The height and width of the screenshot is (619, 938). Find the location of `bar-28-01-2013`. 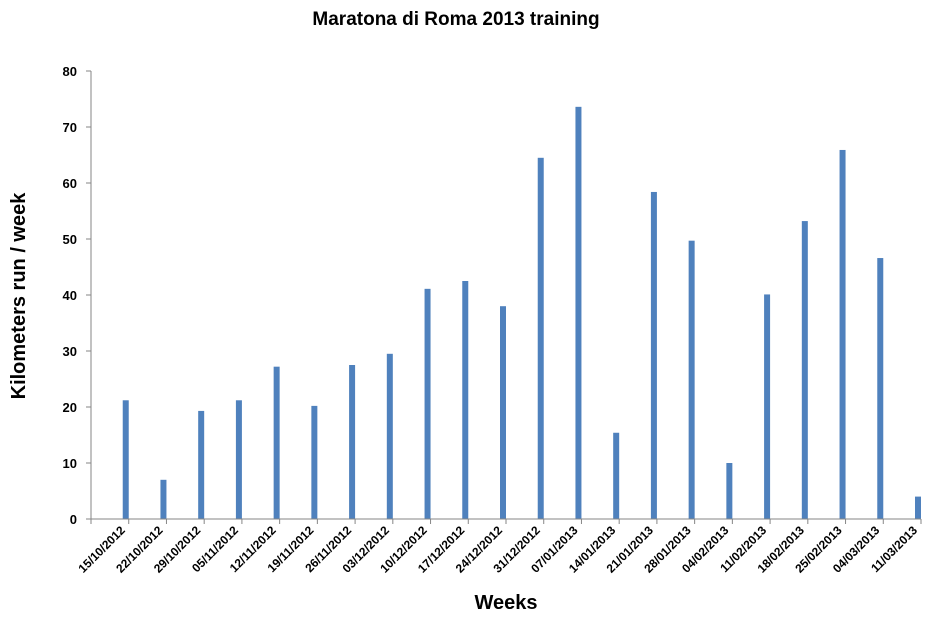

bar-28-01-2013 is located at coordinates (691, 379).